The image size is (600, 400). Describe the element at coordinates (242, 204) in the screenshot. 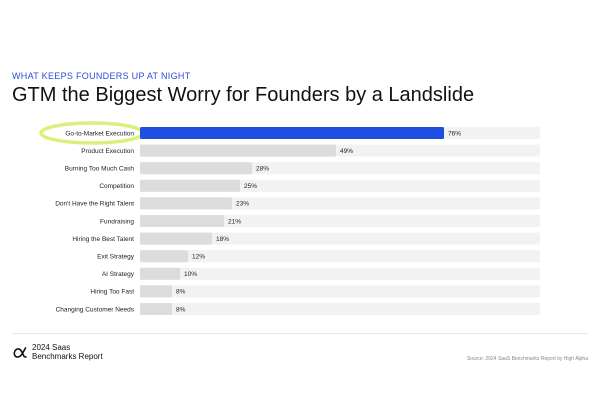

I see `value-label-don-t-have-the-right-talent: 23%` at that location.